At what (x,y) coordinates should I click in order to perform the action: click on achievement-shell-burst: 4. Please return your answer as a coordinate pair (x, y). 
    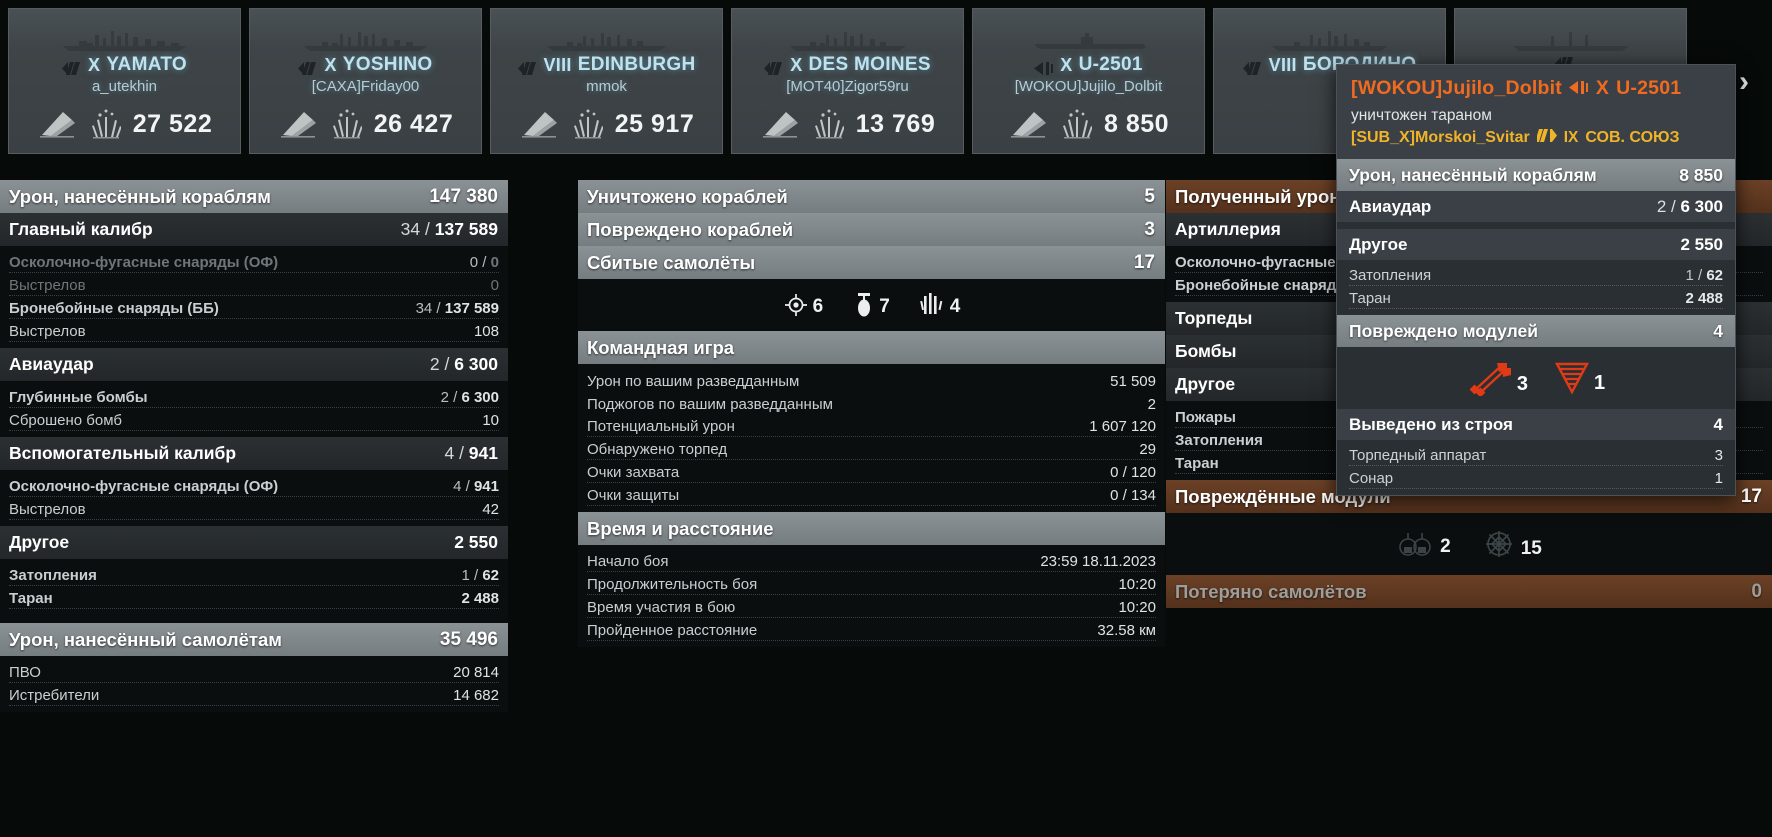
    Looking at the image, I should click on (939, 305).